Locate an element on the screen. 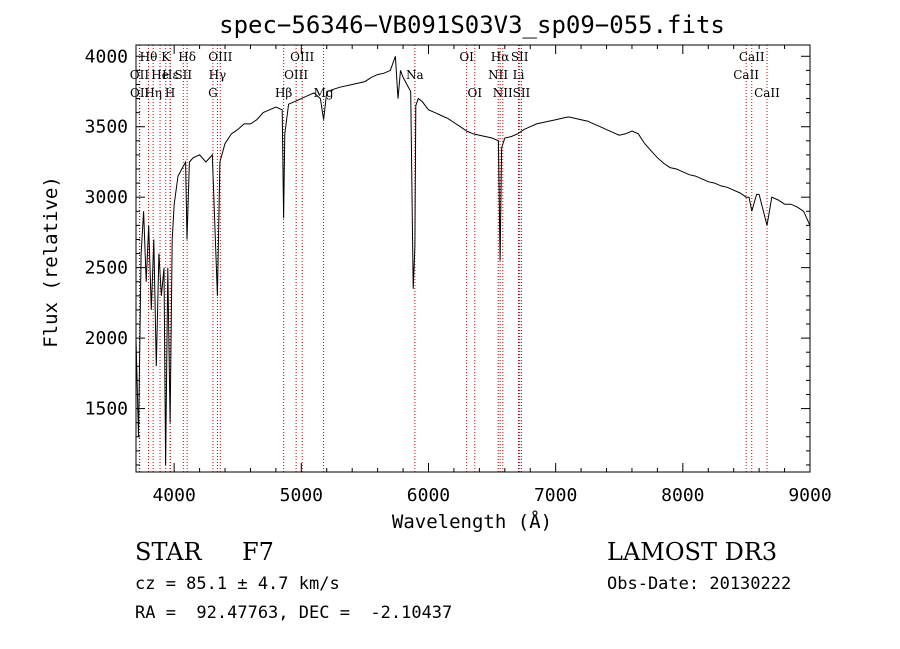 The height and width of the screenshot is (649, 900). x-tick-label: 5000 is located at coordinates (301, 495).